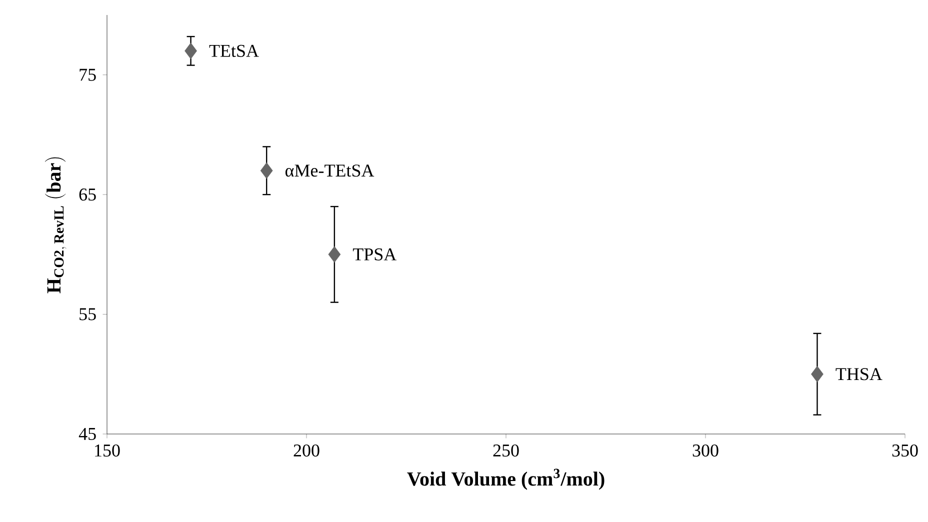  What do you see at coordinates (55, 225) in the screenshot?
I see `y-axis-title: $\mathbf{H_{CO2,\,RevIL}\ (bar)}$` at bounding box center [55, 225].